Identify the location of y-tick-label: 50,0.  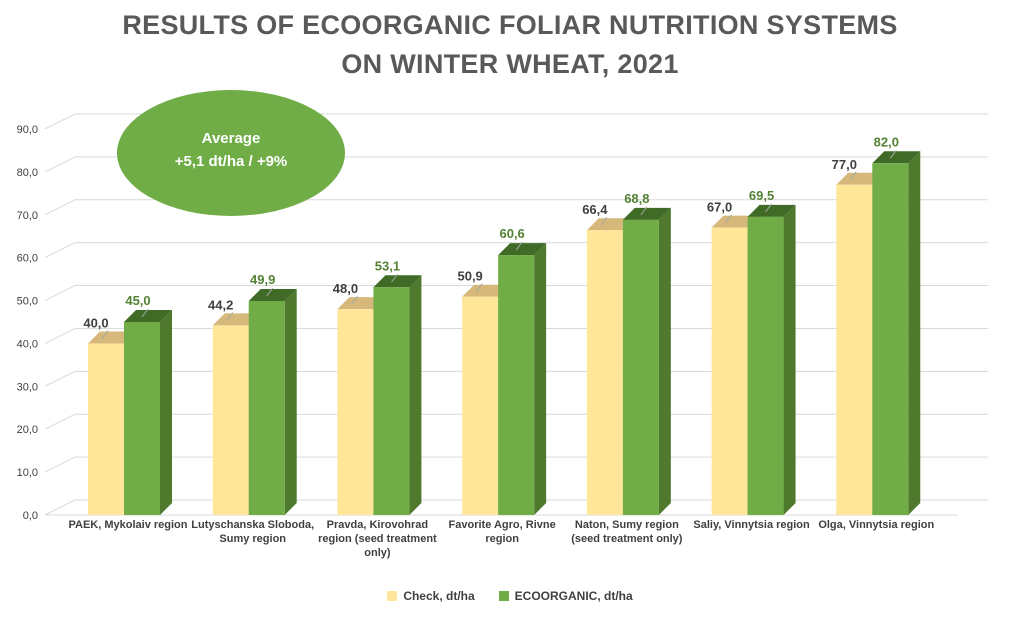
(27, 302).